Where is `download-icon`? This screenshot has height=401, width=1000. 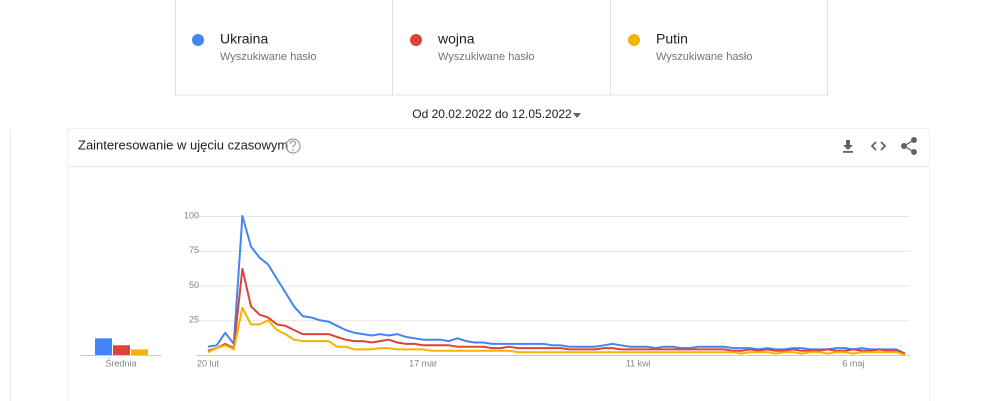
download-icon is located at coordinates (848, 146).